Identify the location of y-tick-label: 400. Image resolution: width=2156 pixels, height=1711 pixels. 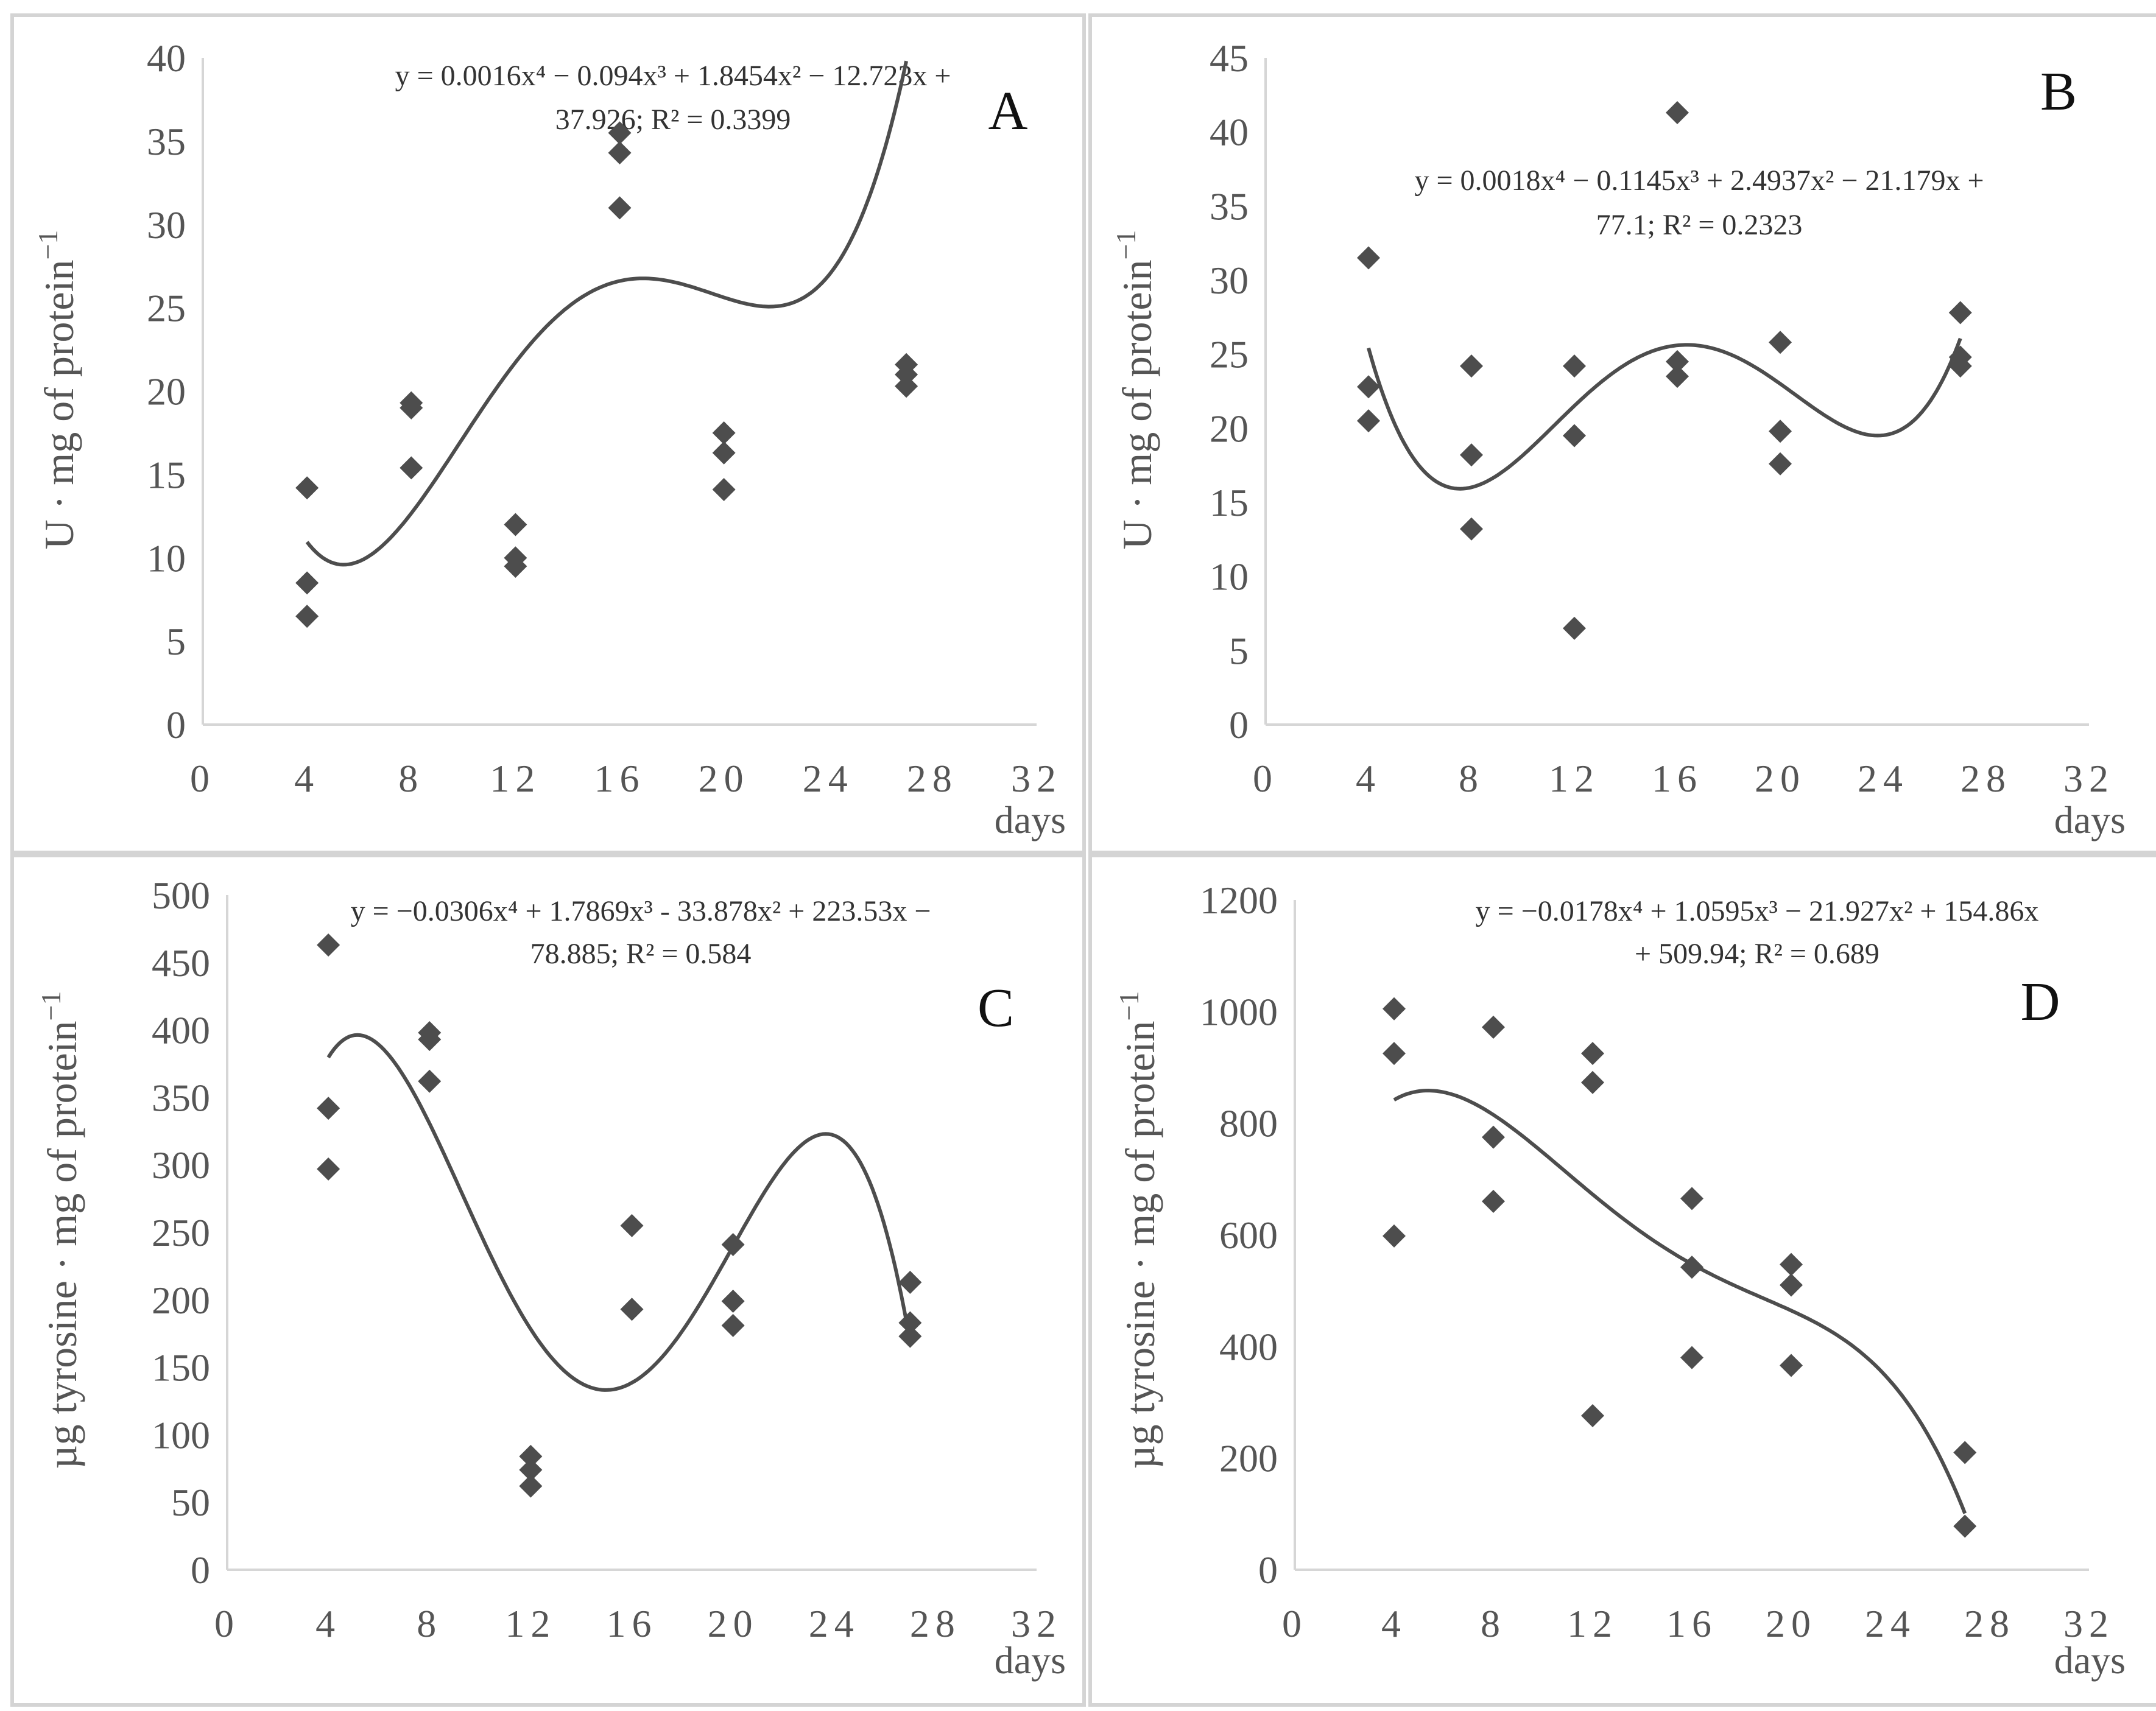
(181, 1030).